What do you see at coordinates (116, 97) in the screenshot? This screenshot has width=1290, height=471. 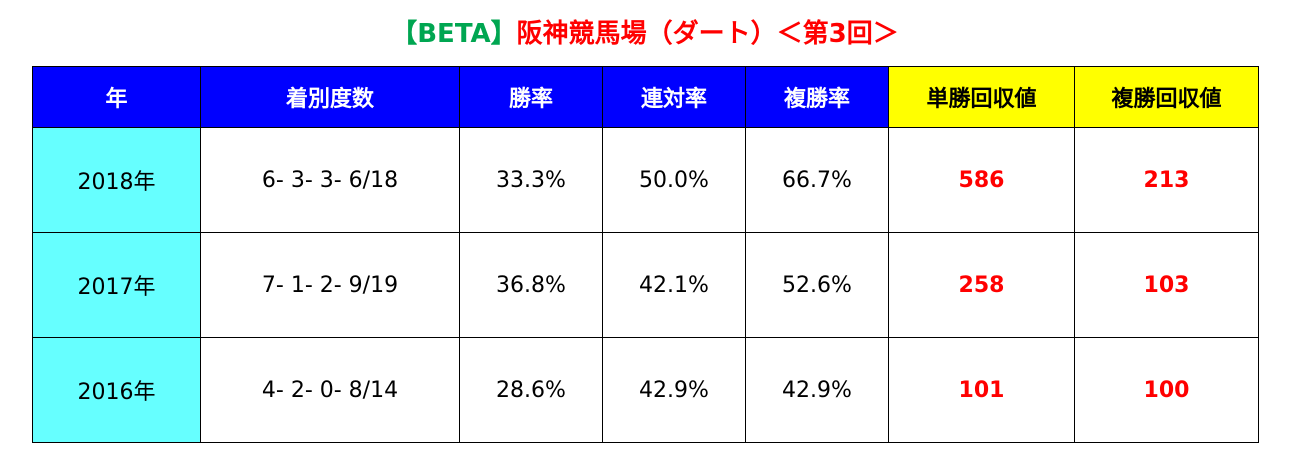 I see `header-cell: 年` at bounding box center [116, 97].